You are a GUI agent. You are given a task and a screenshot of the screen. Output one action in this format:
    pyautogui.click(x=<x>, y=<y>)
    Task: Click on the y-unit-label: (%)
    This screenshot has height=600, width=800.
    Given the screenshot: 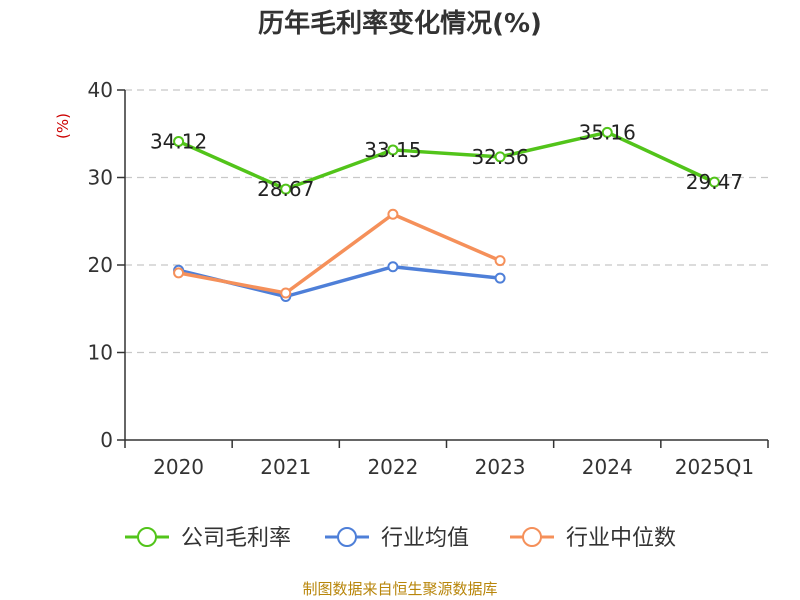 What is the action you would take?
    pyautogui.click(x=63, y=126)
    